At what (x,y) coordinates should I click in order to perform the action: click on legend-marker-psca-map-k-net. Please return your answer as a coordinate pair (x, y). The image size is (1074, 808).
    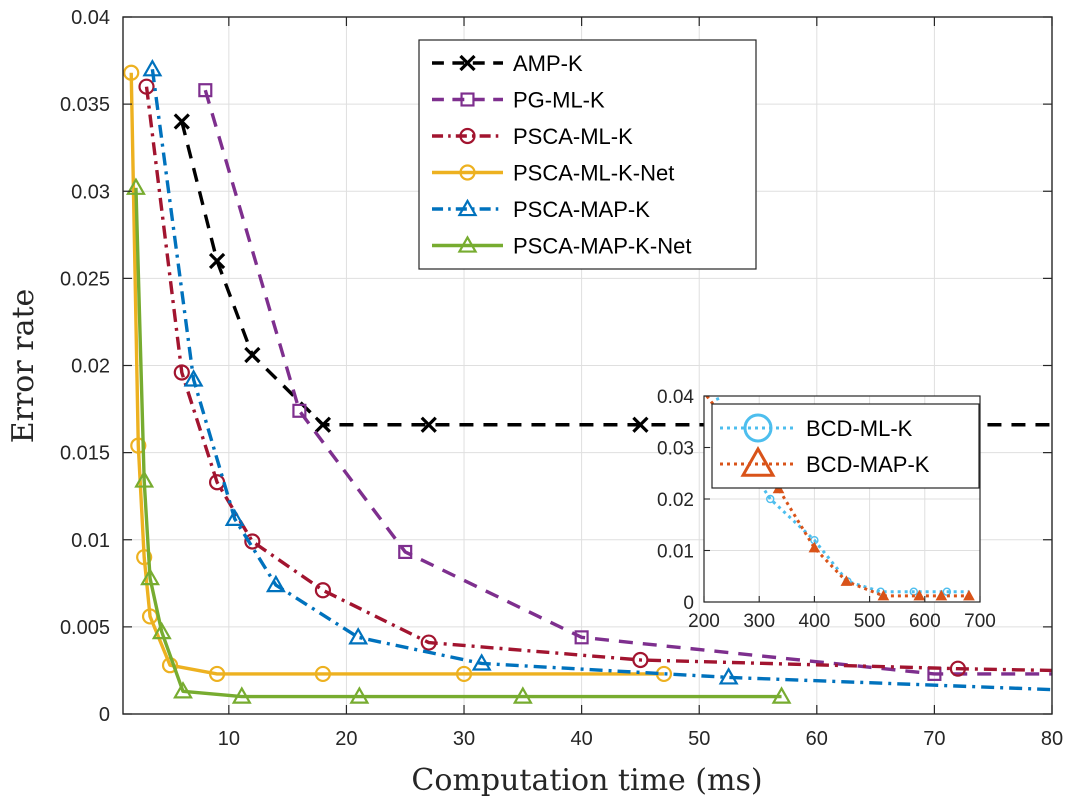
    Looking at the image, I should click on (467, 244).